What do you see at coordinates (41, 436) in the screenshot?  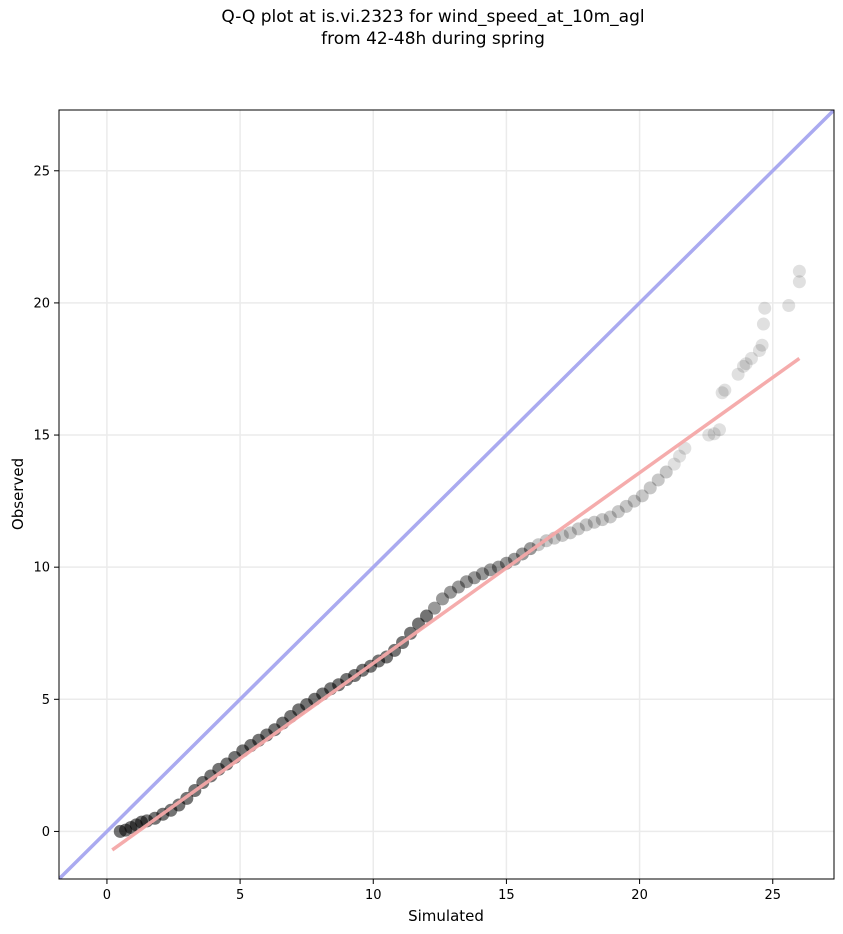 I see `y-tick-label: 15` at bounding box center [41, 436].